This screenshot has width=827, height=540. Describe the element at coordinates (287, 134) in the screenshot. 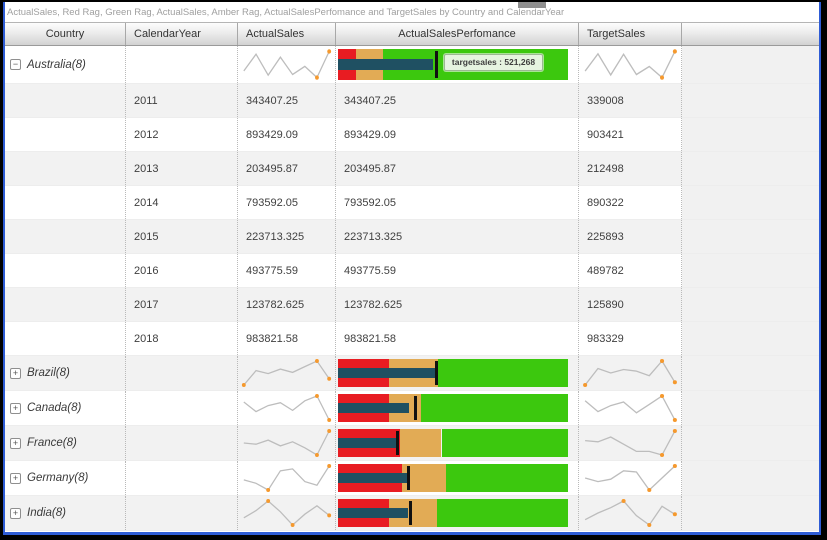

I see `actual-sales-cell: 893429.09` at that location.